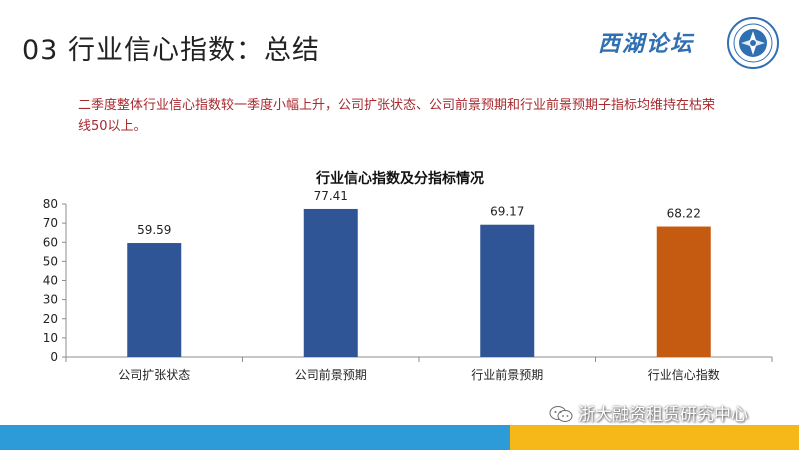 This screenshot has height=450, width=799. I want to click on y-tick-label: 60, so click(50, 242).